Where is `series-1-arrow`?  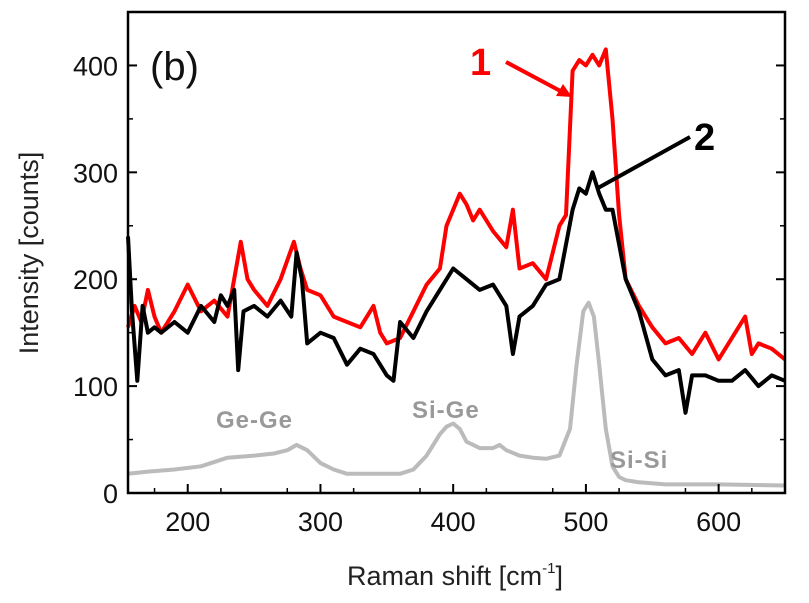 series-1-arrow is located at coordinates (536, 78).